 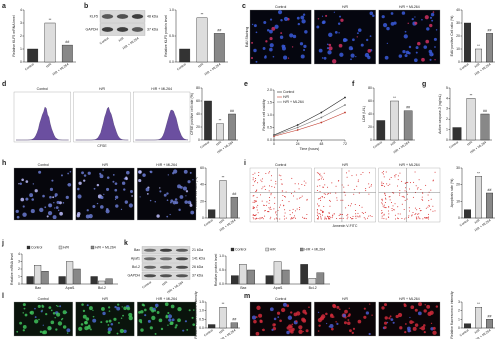 I want to click on significance-mark: ##, so click(x=232, y=111).